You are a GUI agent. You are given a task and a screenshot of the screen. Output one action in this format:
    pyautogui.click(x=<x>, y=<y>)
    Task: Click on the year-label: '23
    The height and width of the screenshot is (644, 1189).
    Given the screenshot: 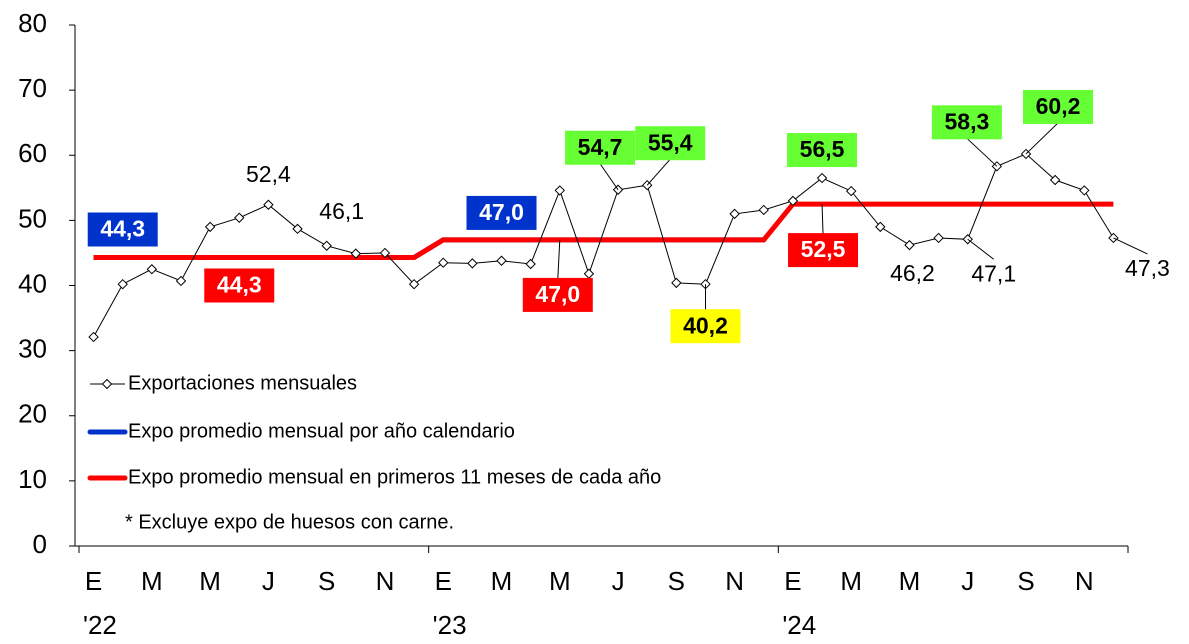 What is the action you would take?
    pyautogui.click(x=450, y=625)
    